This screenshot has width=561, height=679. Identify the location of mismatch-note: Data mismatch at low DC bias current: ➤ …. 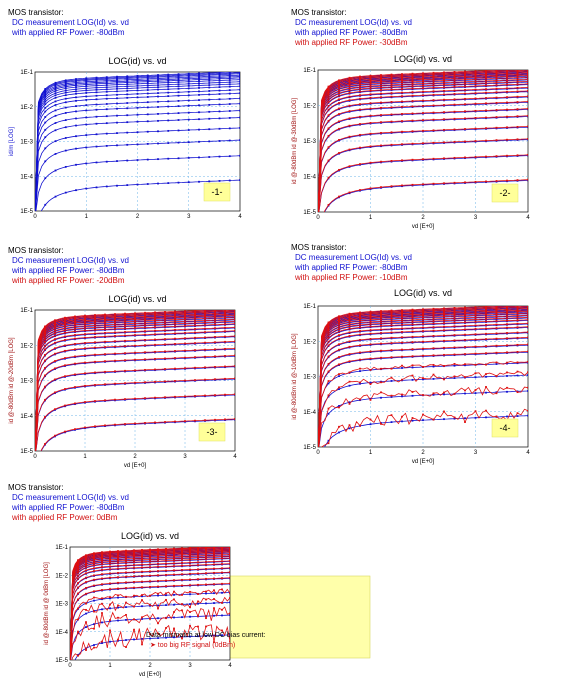
(205, 641).